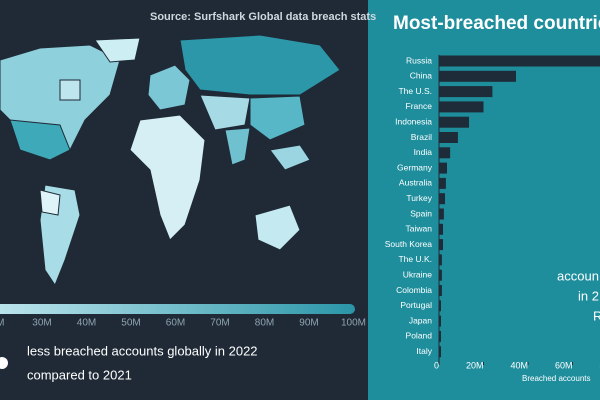 This screenshot has height=400, width=600. What do you see at coordinates (496, 23) in the screenshot?
I see `chart-title: Most-breached countrie` at bounding box center [496, 23].